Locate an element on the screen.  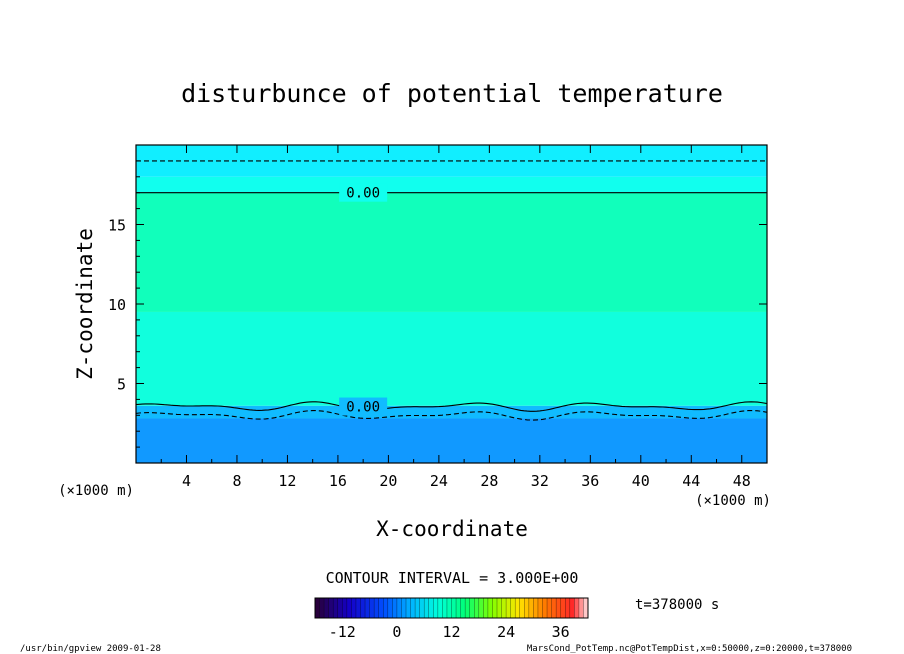
x-units-right: (×1000 m) is located at coordinates (733, 501).